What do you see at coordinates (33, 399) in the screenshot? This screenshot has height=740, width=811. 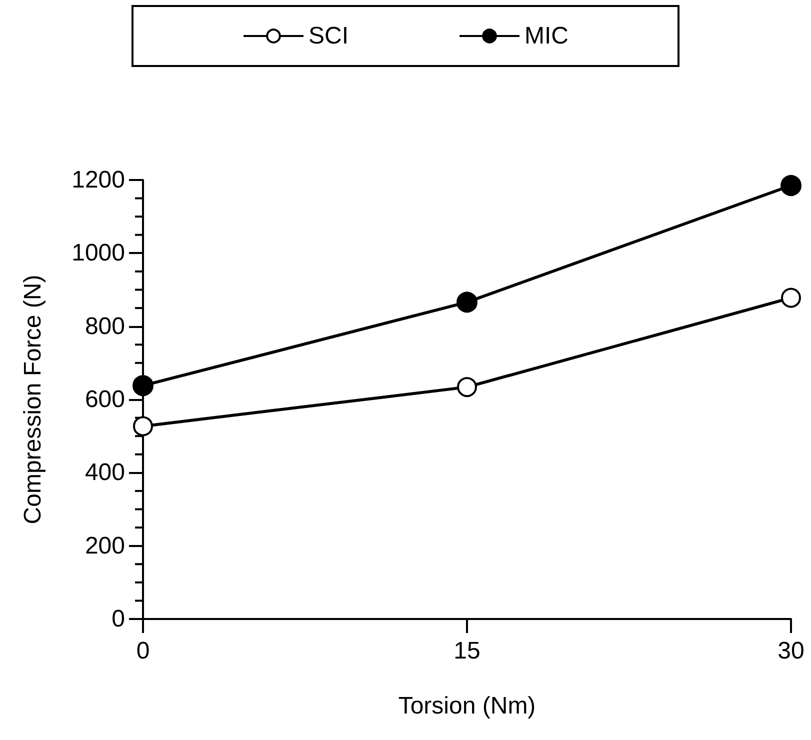 I see `y-axis-title: Compression Force (N)` at bounding box center [33, 399].